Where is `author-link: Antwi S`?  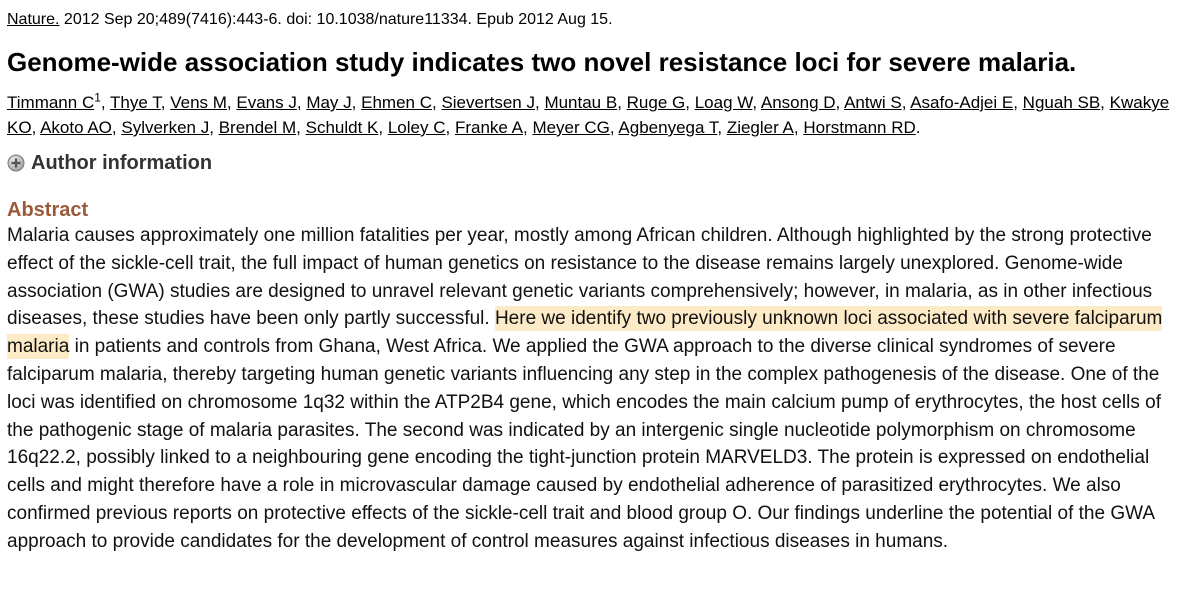 author-link: Antwi S is located at coordinates (873, 102).